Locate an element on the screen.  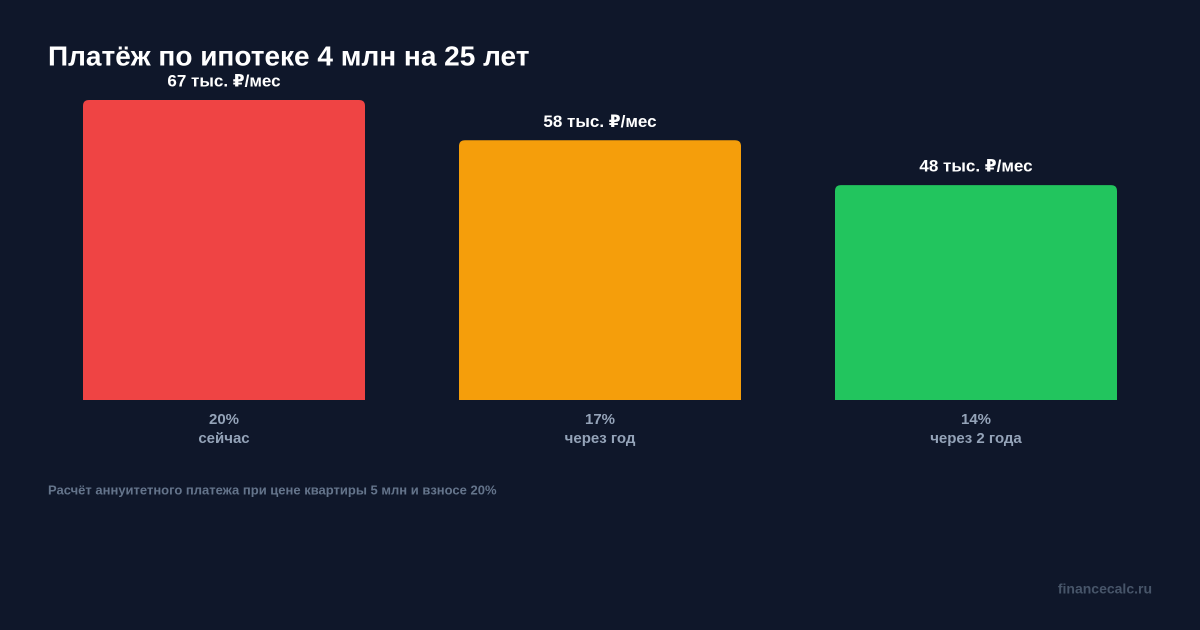
source: financecalc.ru is located at coordinates (1105, 589).